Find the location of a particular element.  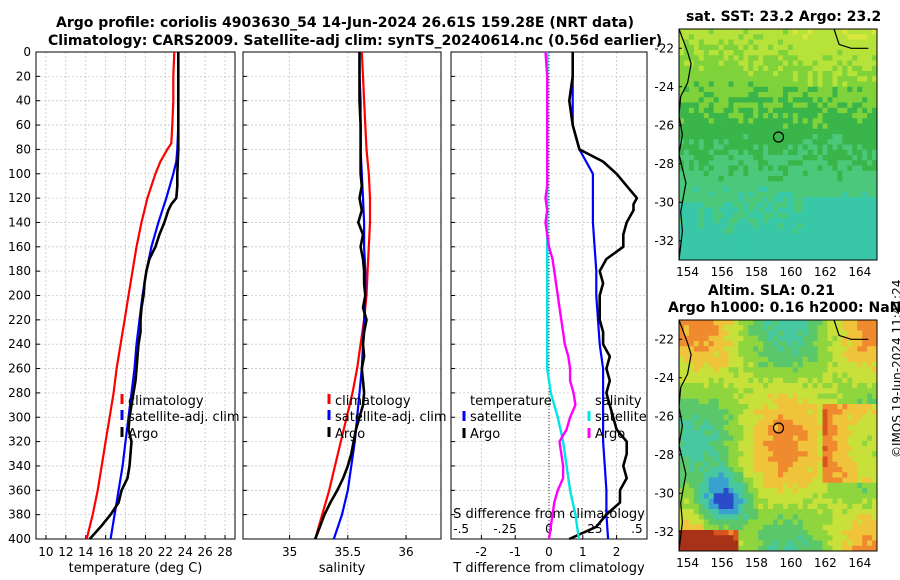

t-diff-xlabel: T difference from climatology is located at coordinates (548, 568).